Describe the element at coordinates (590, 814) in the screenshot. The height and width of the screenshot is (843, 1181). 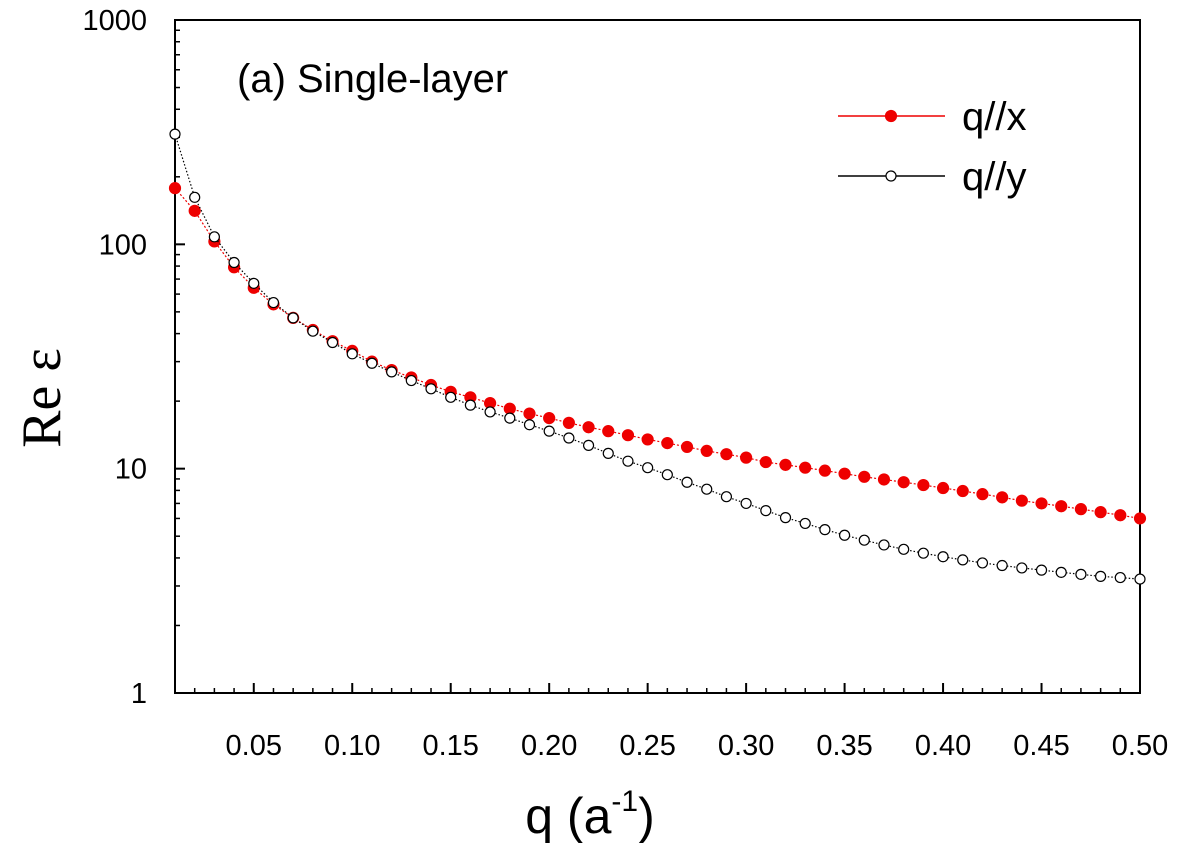
I see `x-axis-label: q (a-1)` at that location.